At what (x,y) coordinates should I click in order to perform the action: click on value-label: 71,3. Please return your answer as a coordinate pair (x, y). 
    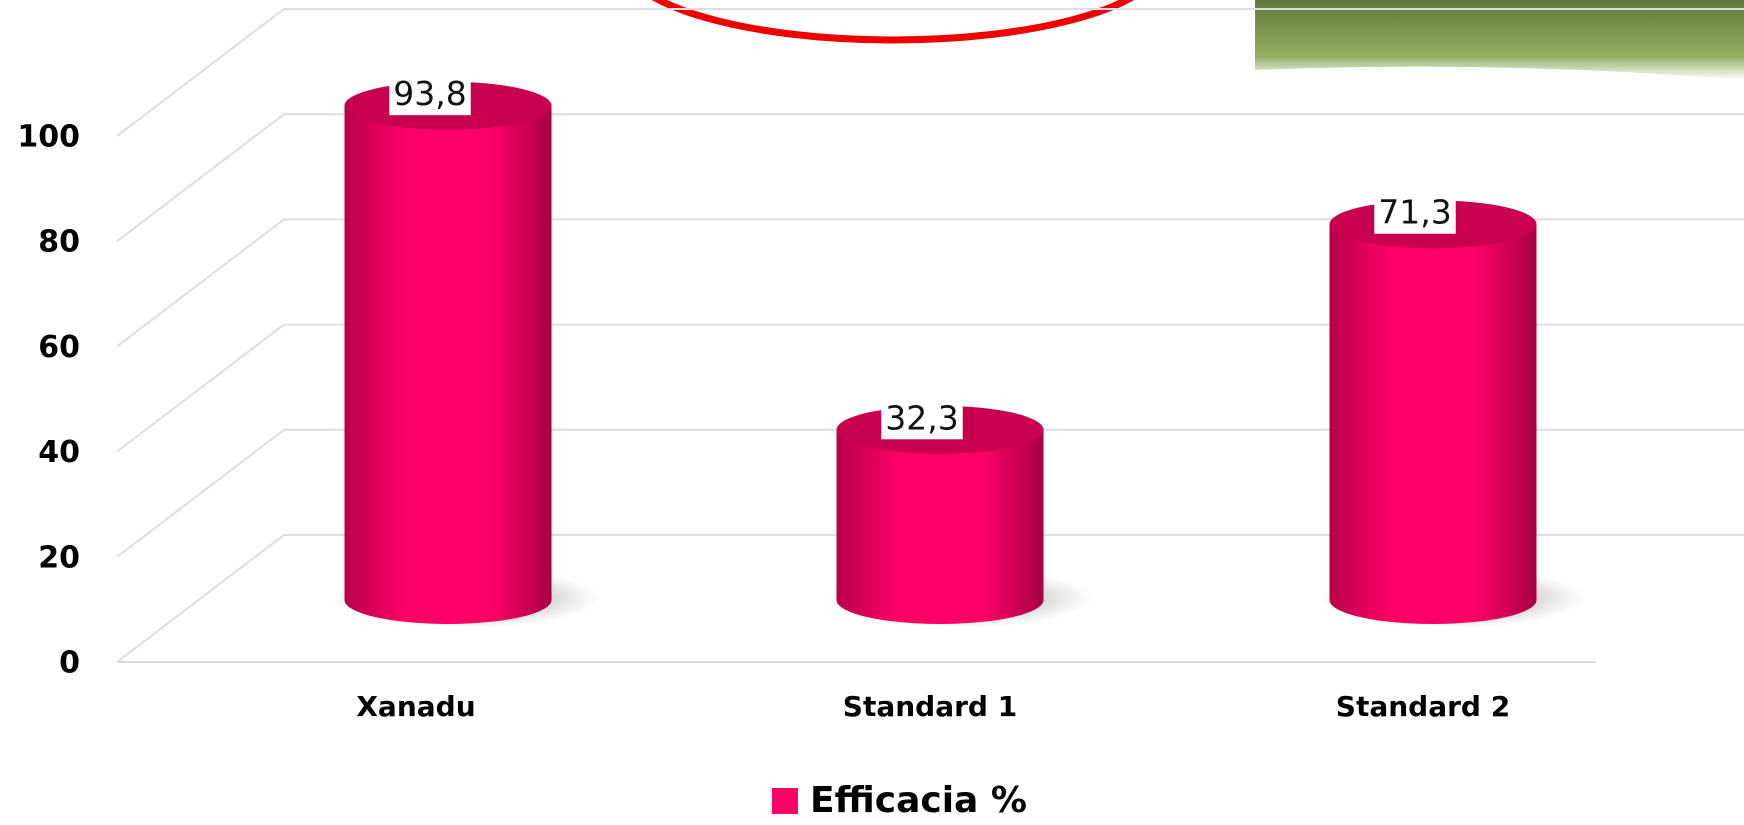
    Looking at the image, I should click on (1414, 212).